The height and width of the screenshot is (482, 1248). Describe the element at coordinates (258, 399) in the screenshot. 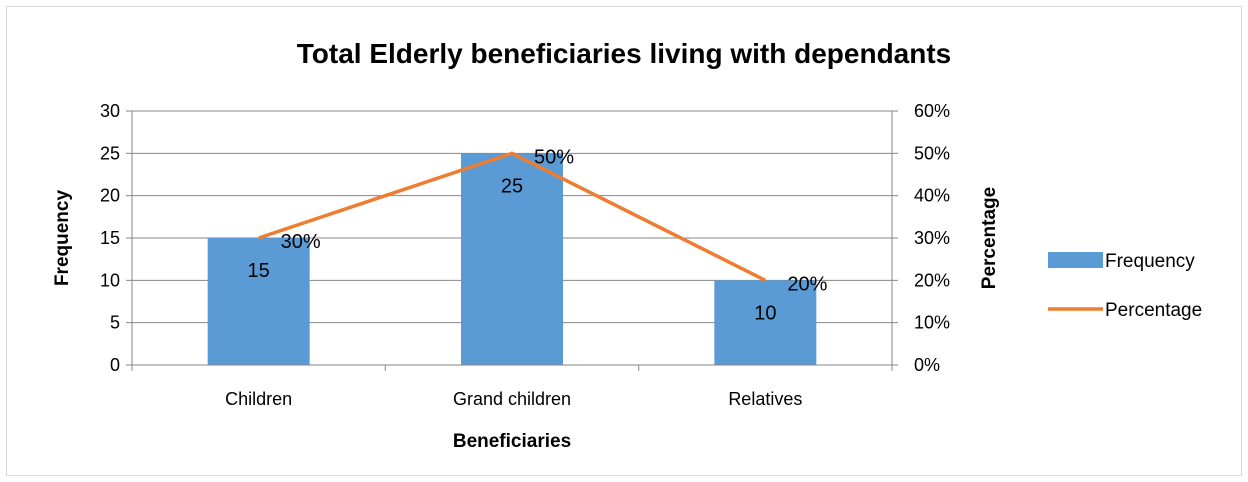

I see `x-tick-label: Children` at that location.